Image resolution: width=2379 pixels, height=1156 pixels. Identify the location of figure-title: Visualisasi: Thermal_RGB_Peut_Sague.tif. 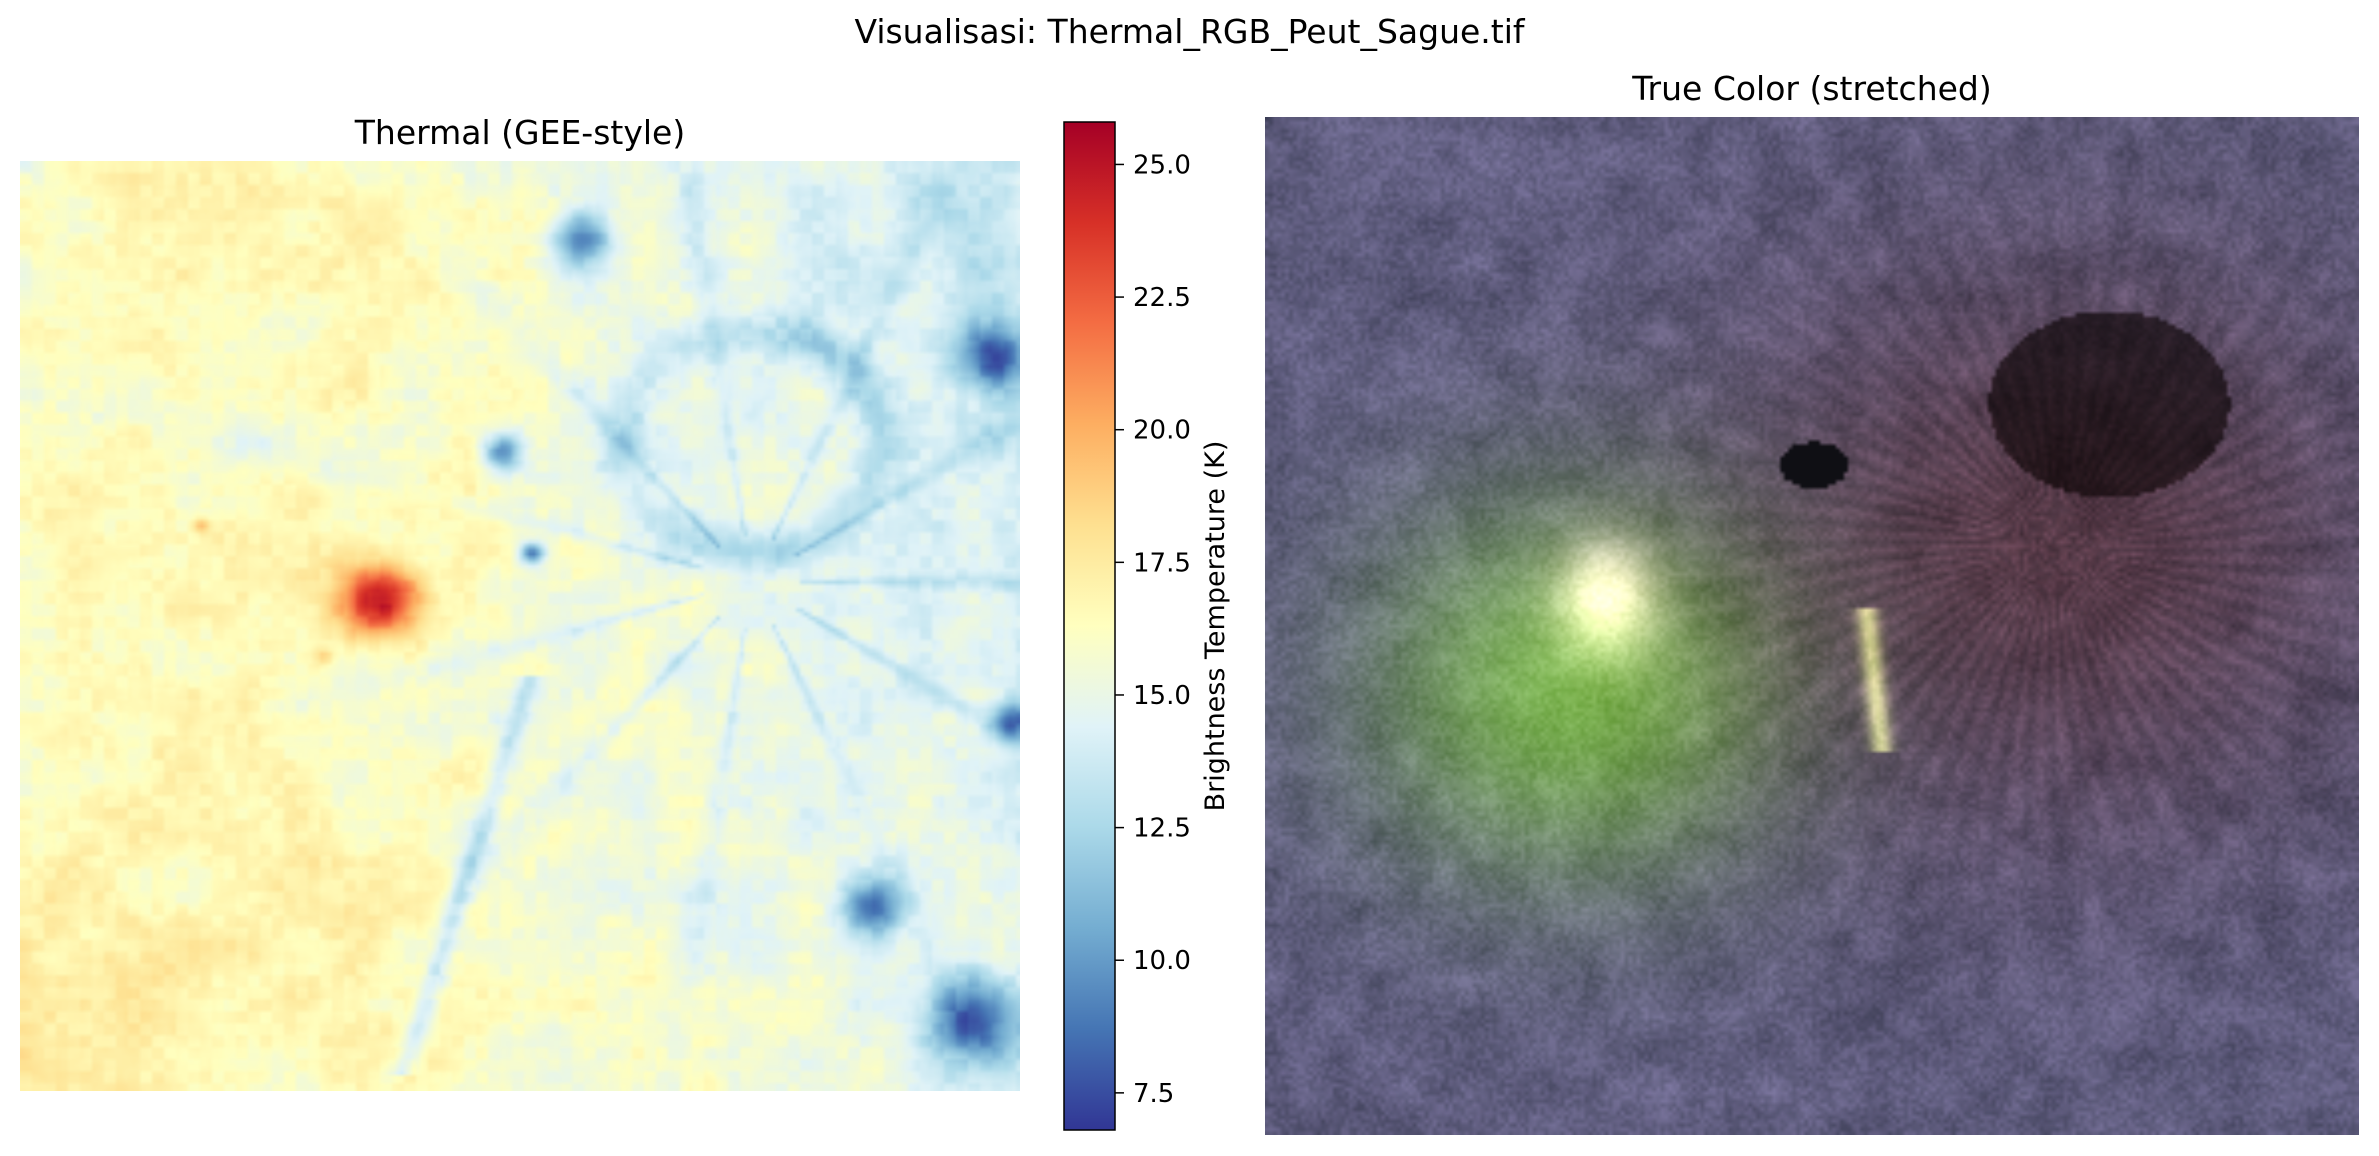
(1189, 31).